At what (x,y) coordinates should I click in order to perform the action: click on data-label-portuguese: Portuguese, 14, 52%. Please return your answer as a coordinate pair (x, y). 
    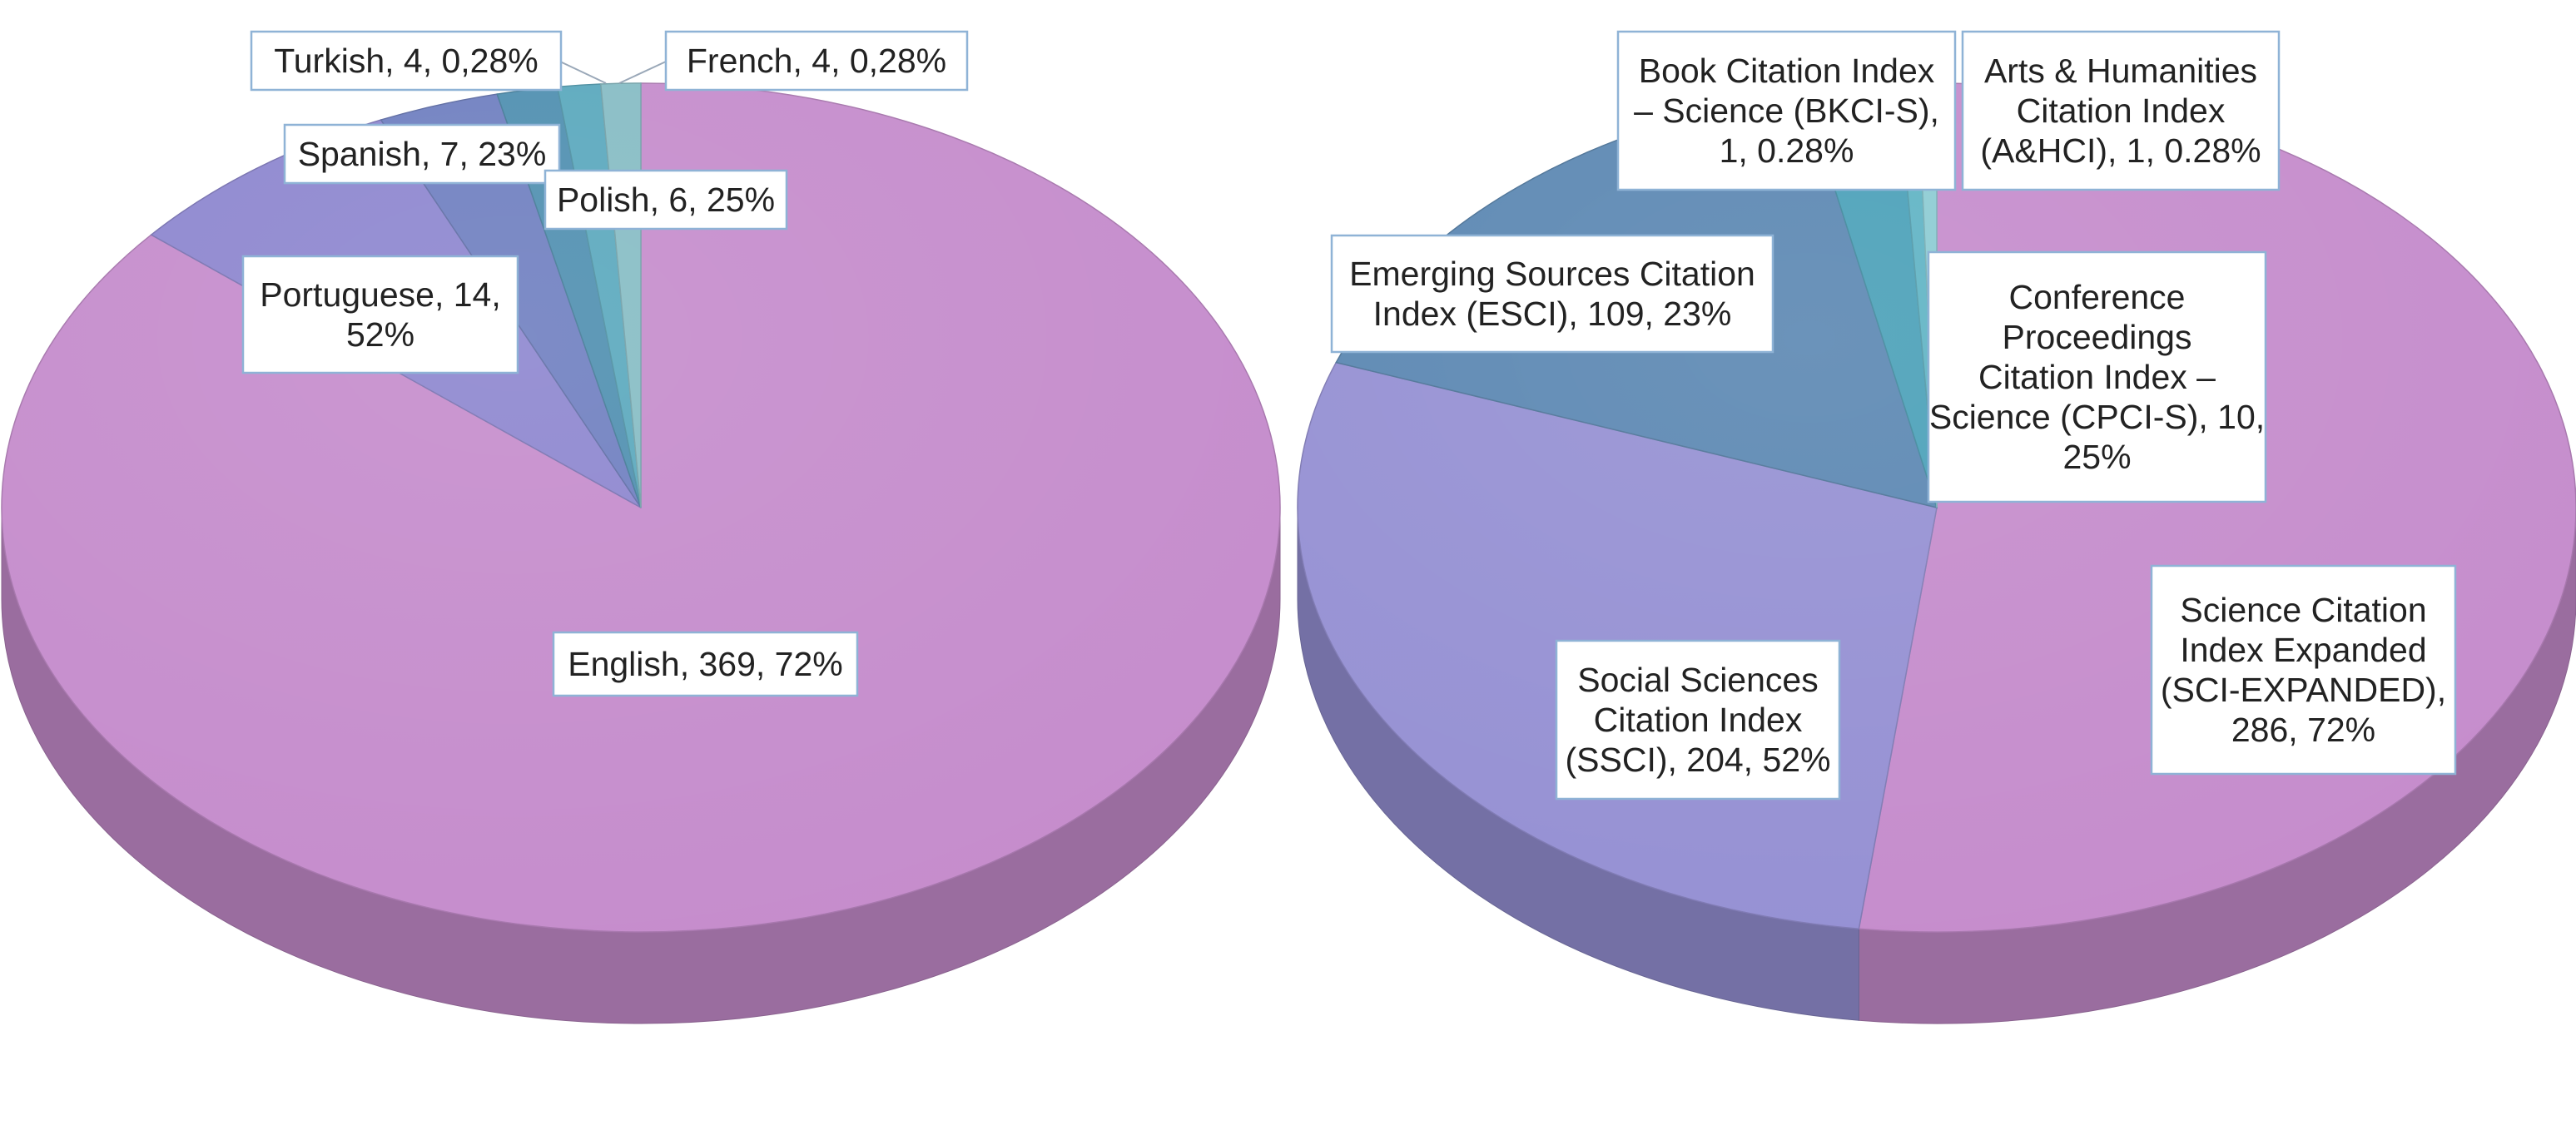
    Looking at the image, I should click on (380, 314).